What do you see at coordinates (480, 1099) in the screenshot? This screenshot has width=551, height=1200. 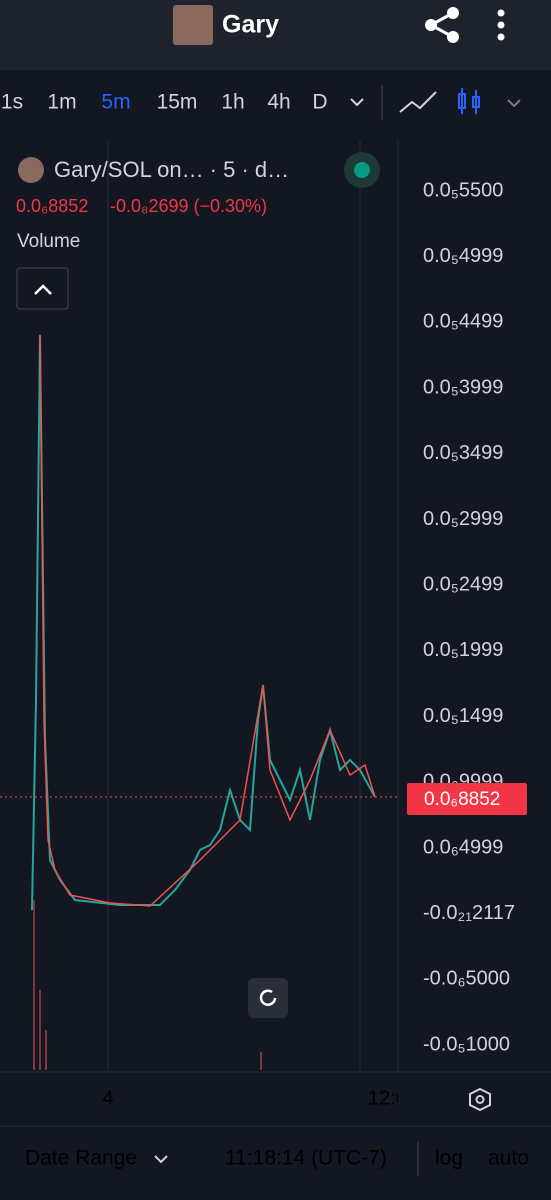 I see `settings-icon` at bounding box center [480, 1099].